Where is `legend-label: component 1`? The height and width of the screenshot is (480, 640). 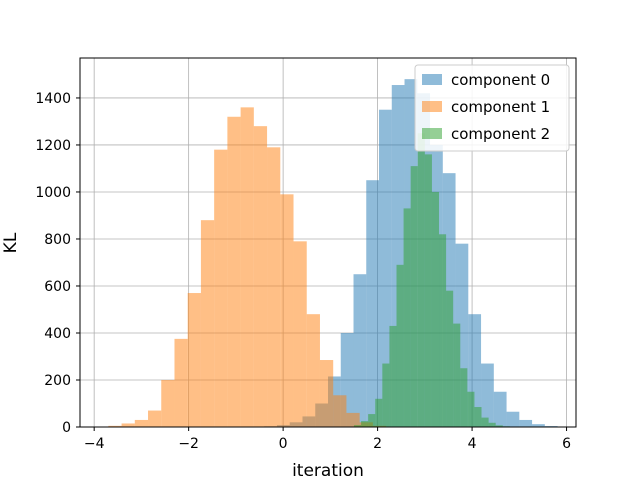 legend-label: component 1 is located at coordinates (500, 107).